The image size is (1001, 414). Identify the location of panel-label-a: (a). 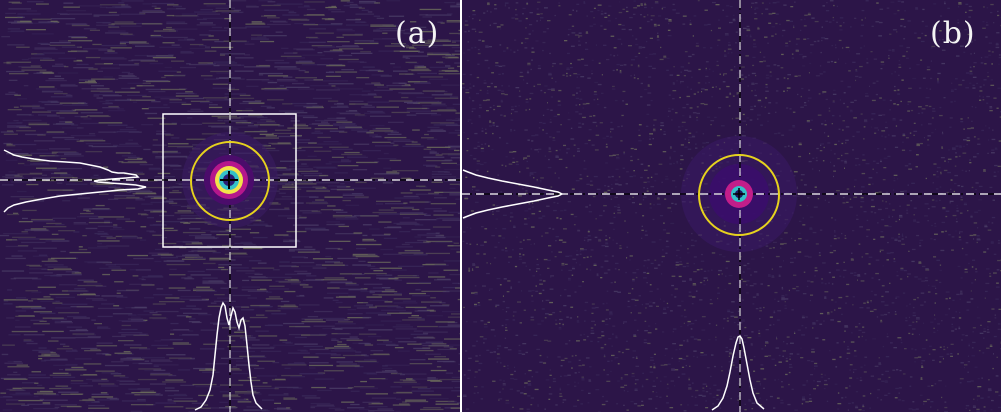
(417, 33).